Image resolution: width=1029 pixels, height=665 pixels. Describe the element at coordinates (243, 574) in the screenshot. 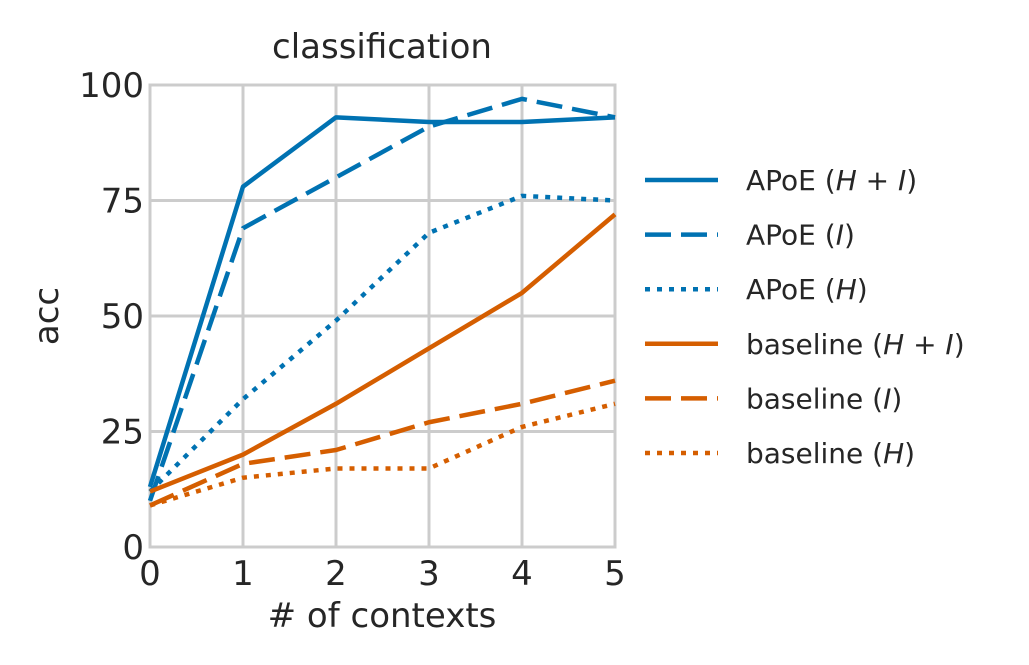

I see `x-tick-label-1: 1` at that location.